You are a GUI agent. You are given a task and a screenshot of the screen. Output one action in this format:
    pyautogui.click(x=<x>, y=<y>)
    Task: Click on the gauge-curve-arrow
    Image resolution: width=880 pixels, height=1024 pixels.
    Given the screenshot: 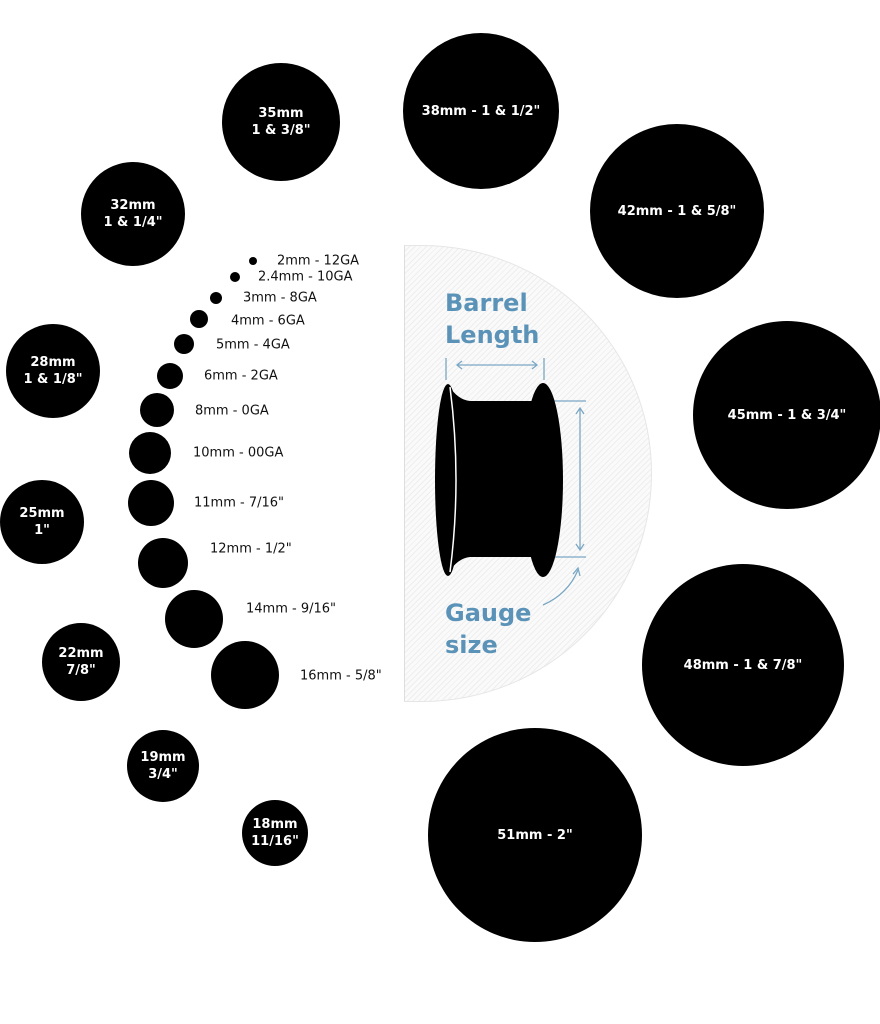 What is the action you would take?
    pyautogui.click(x=560, y=587)
    